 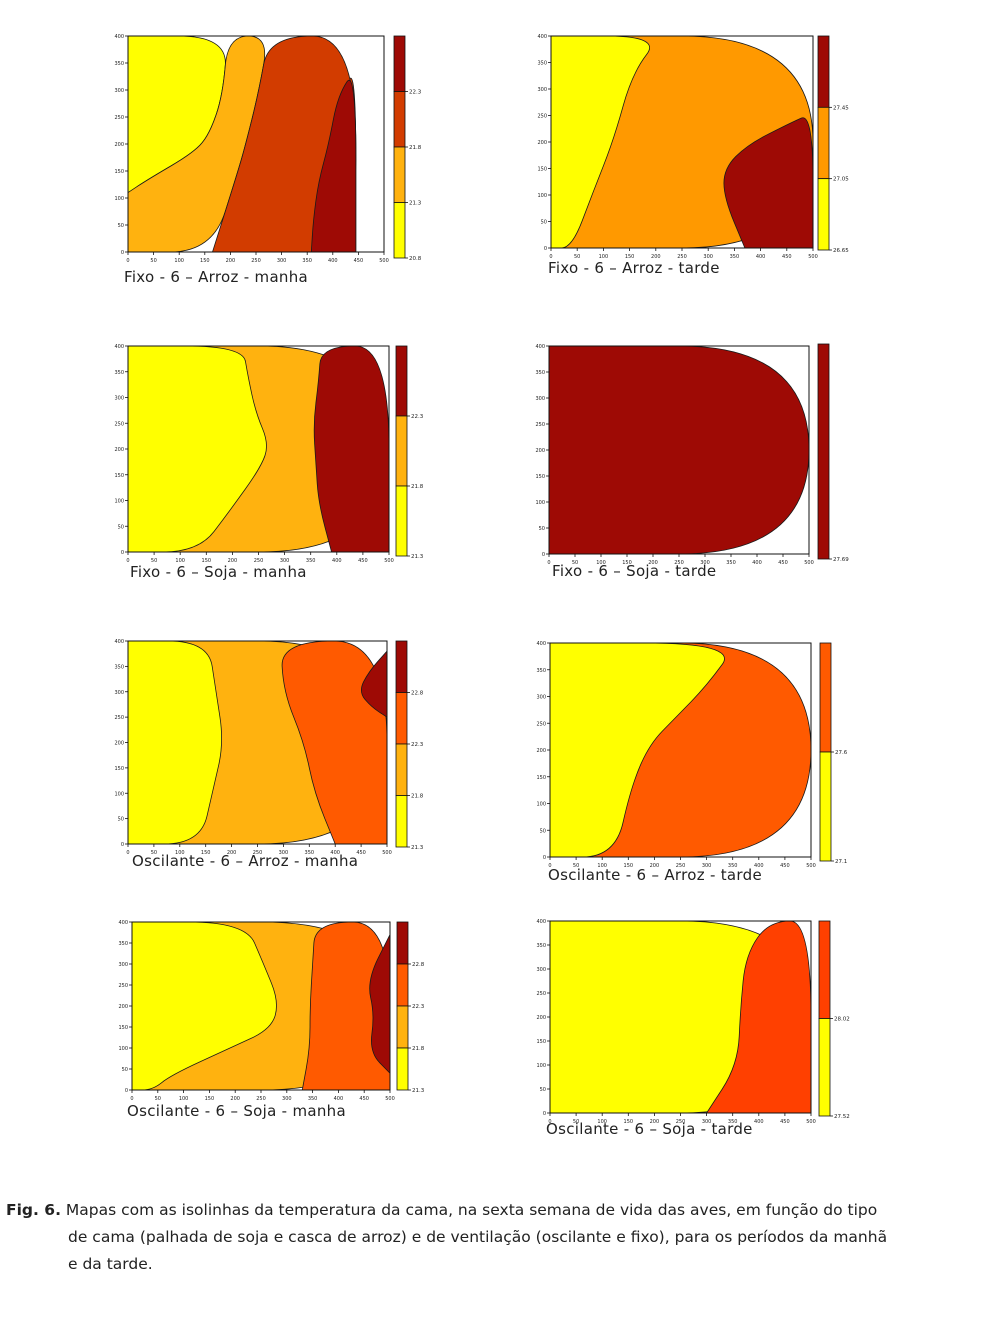 What do you see at coordinates (841, 862) in the screenshot?
I see `colorbar-tick-label: 27.1` at bounding box center [841, 862].